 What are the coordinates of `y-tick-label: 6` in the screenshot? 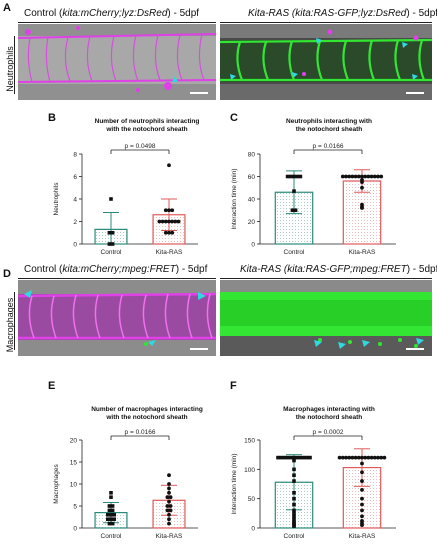 It's located at (75, 177).